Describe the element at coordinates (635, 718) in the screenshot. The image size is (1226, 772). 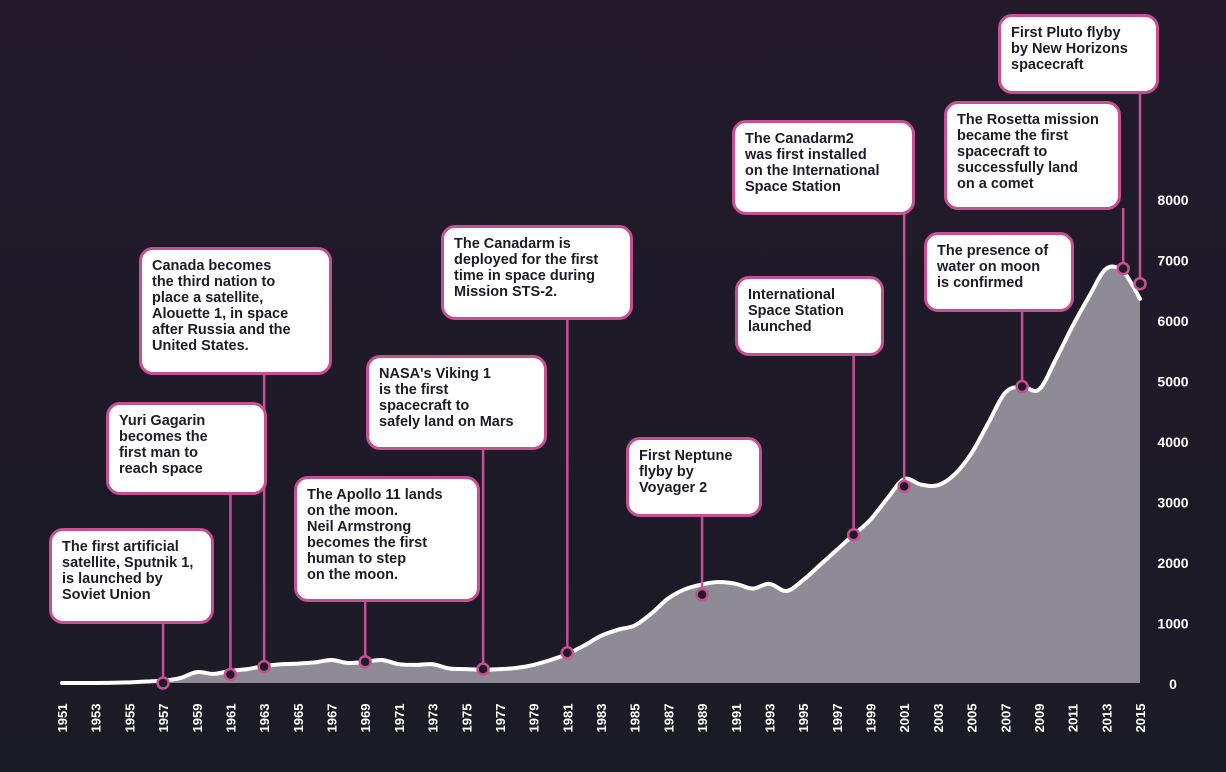
I see `x-tick-label: 1985` at that location.